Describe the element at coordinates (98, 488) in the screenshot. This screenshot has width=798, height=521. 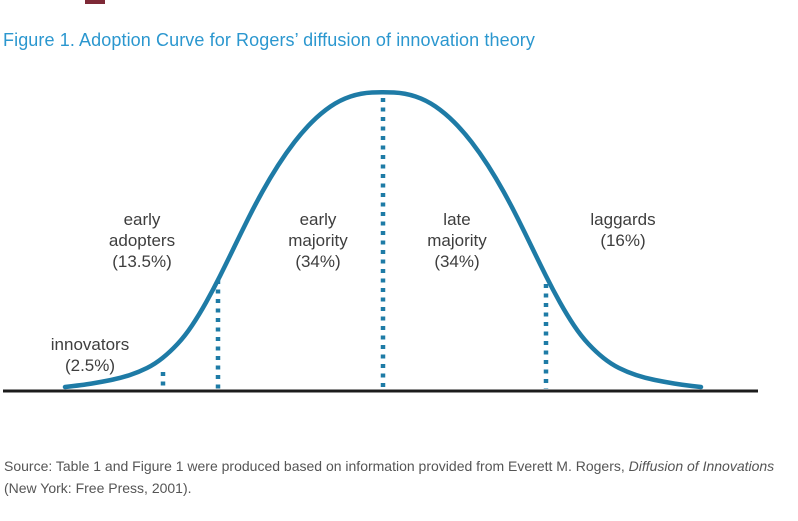
I see `source-publisher: (New York: Free Press, 2001).` at that location.